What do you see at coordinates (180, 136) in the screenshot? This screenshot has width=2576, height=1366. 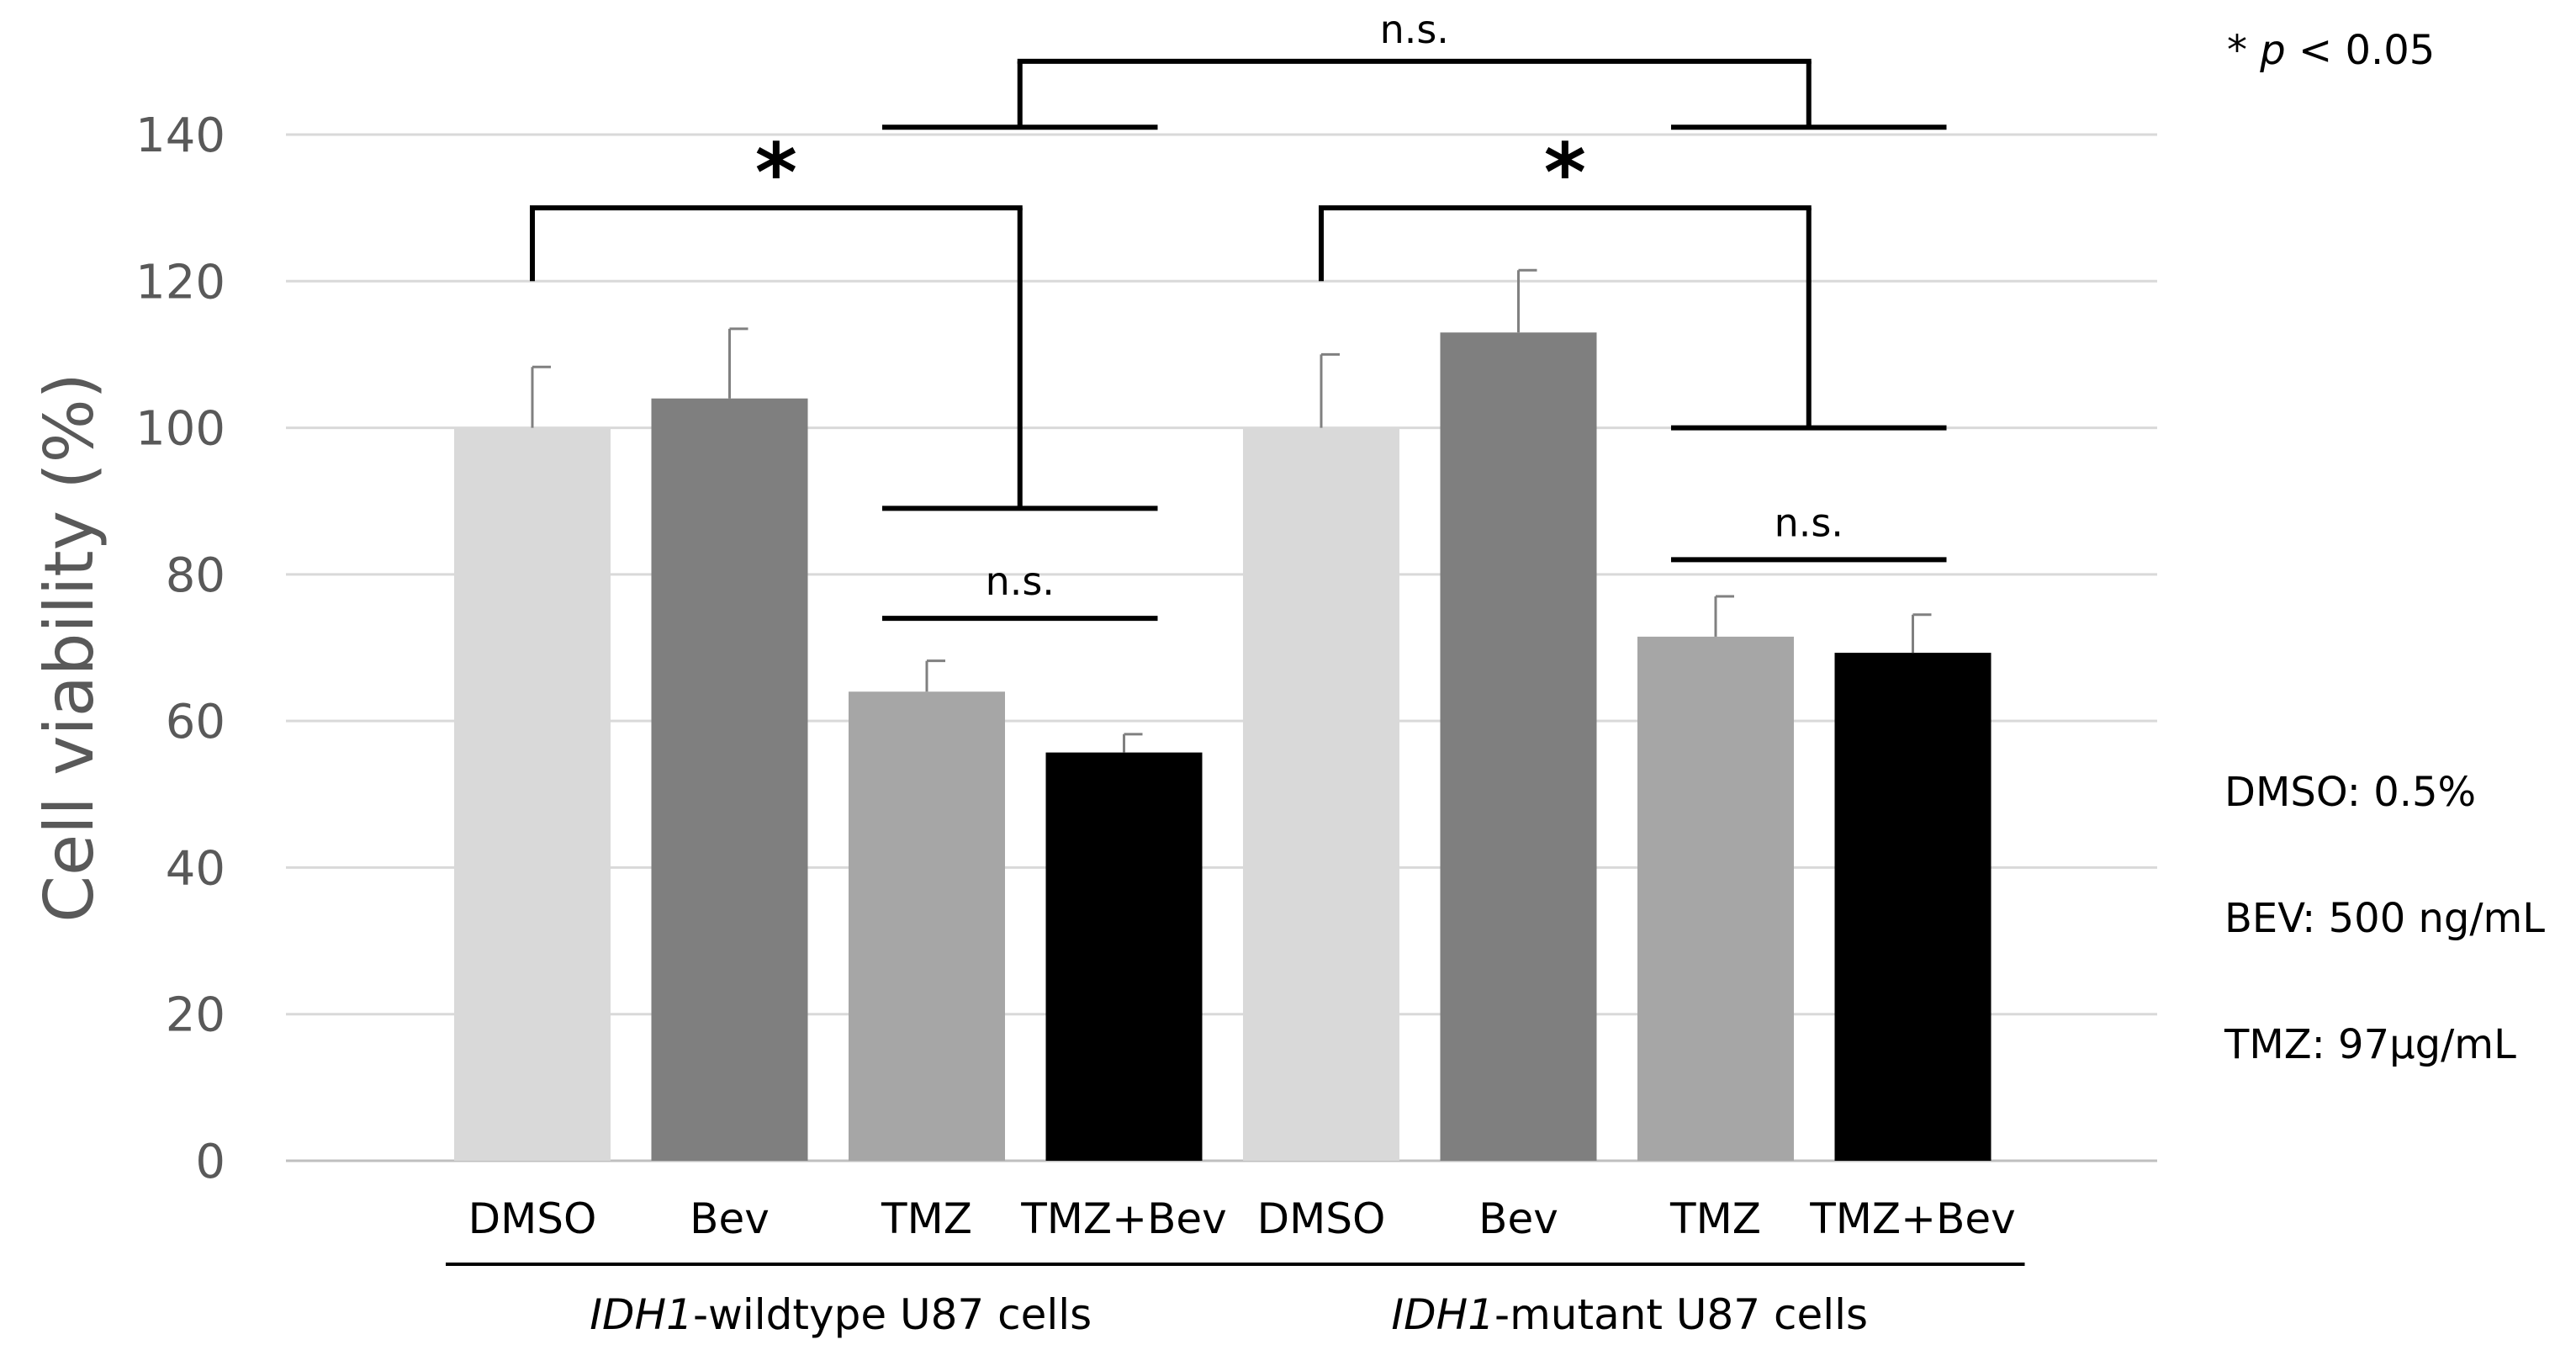 I see `y-tick-label: 140` at bounding box center [180, 136].